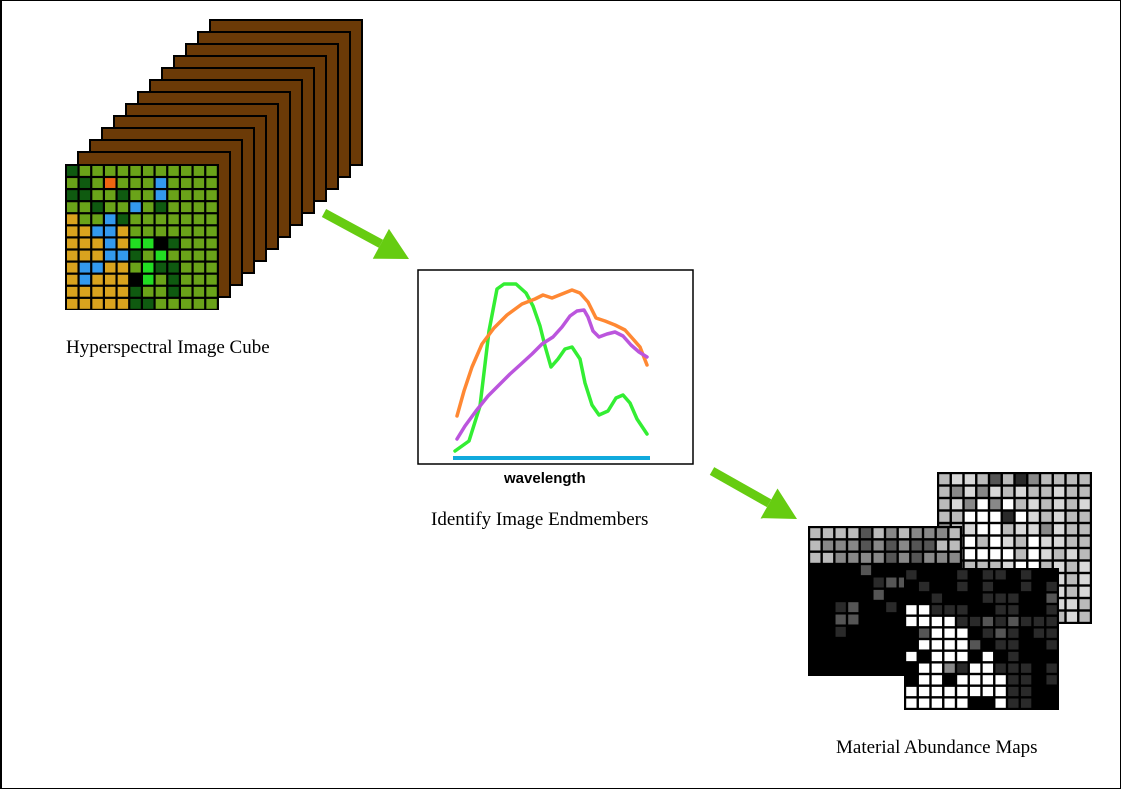 This screenshot has height=790, width=1121. I want to click on maps-caption: Material Abundance Maps, so click(937, 747).